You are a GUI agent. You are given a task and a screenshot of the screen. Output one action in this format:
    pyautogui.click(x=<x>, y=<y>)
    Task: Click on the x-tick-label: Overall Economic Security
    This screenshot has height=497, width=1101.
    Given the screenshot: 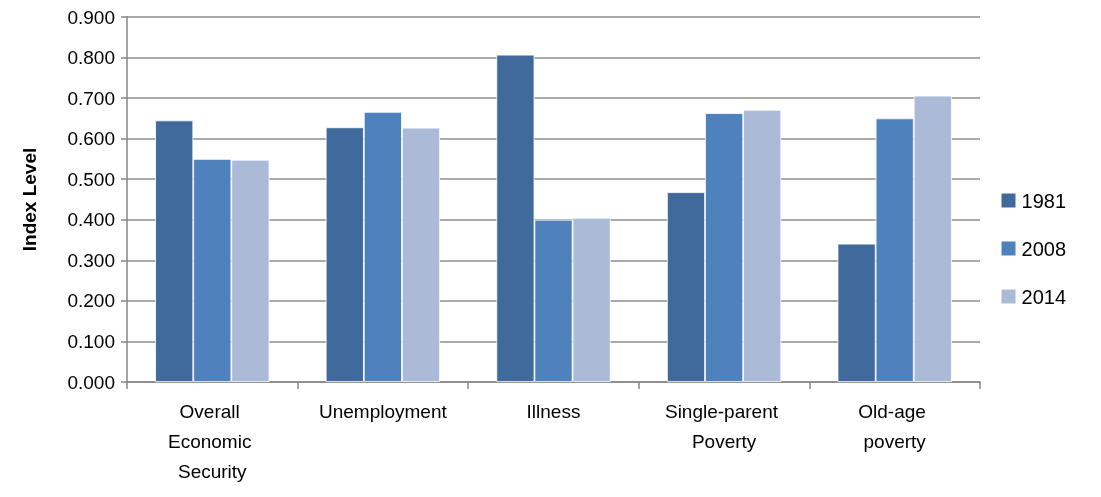 What is the action you would take?
    pyautogui.click(x=212, y=441)
    